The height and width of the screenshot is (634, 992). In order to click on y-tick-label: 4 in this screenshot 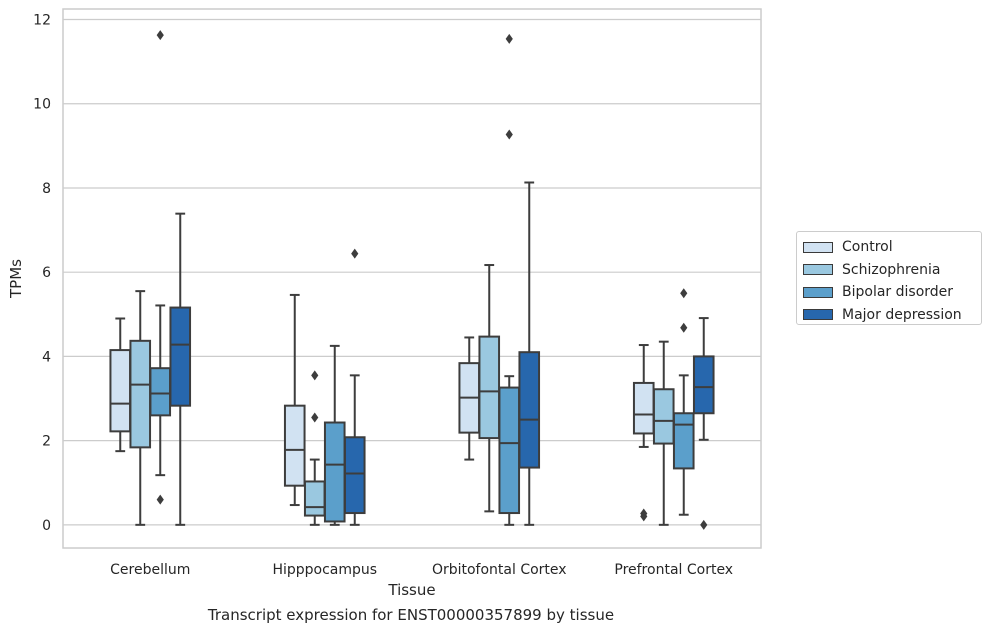, I will do `click(46, 357)`.